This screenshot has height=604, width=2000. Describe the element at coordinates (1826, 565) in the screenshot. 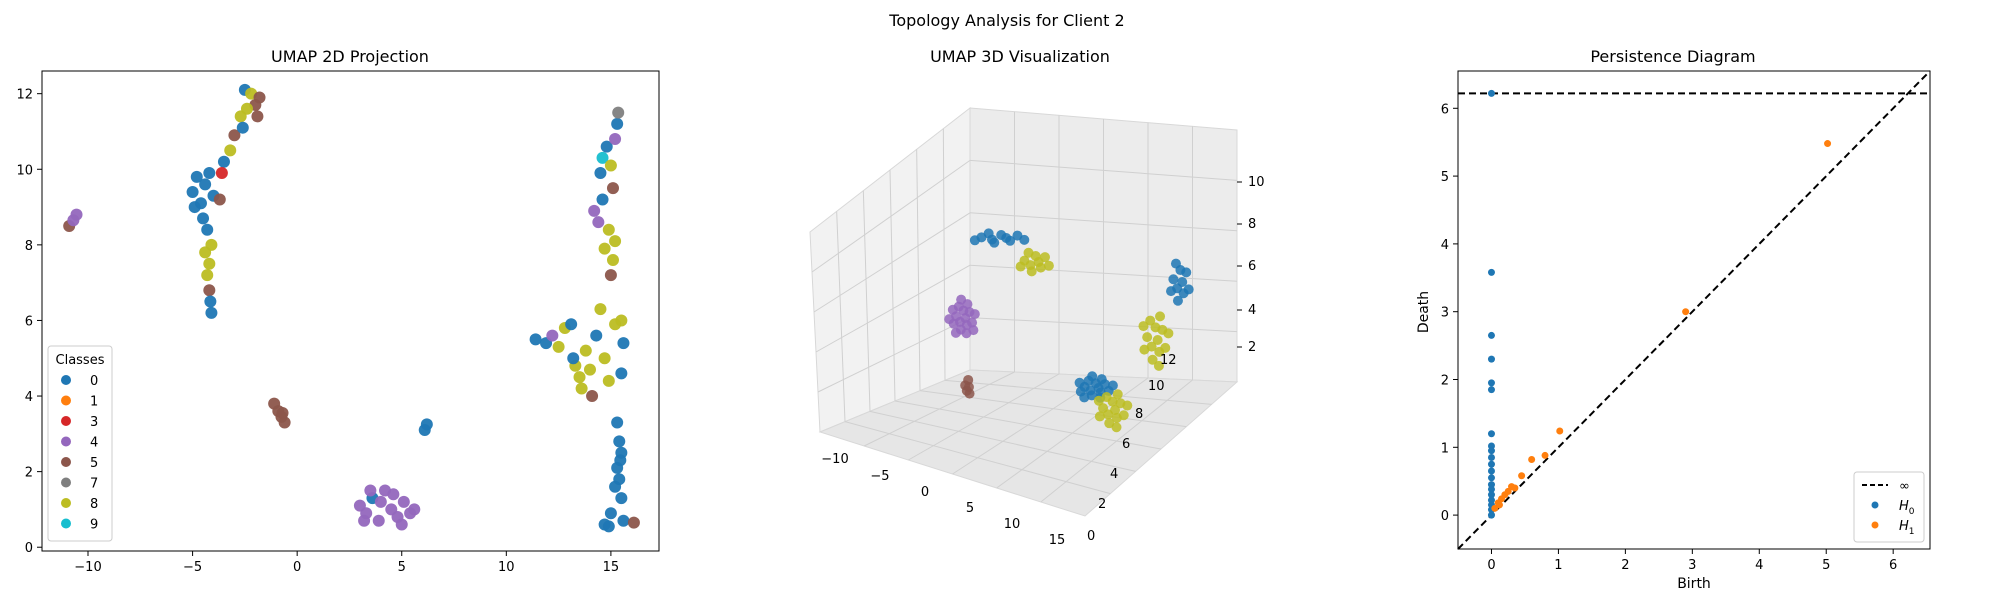

I see `persistence-xtick-label-5: 5` at that location.